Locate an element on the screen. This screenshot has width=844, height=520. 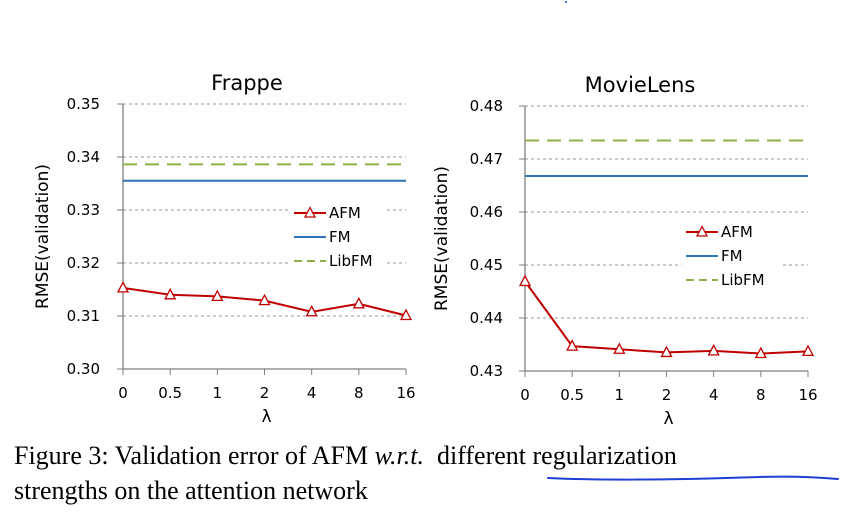
y-tick-label: 0.43 is located at coordinates (486, 371).